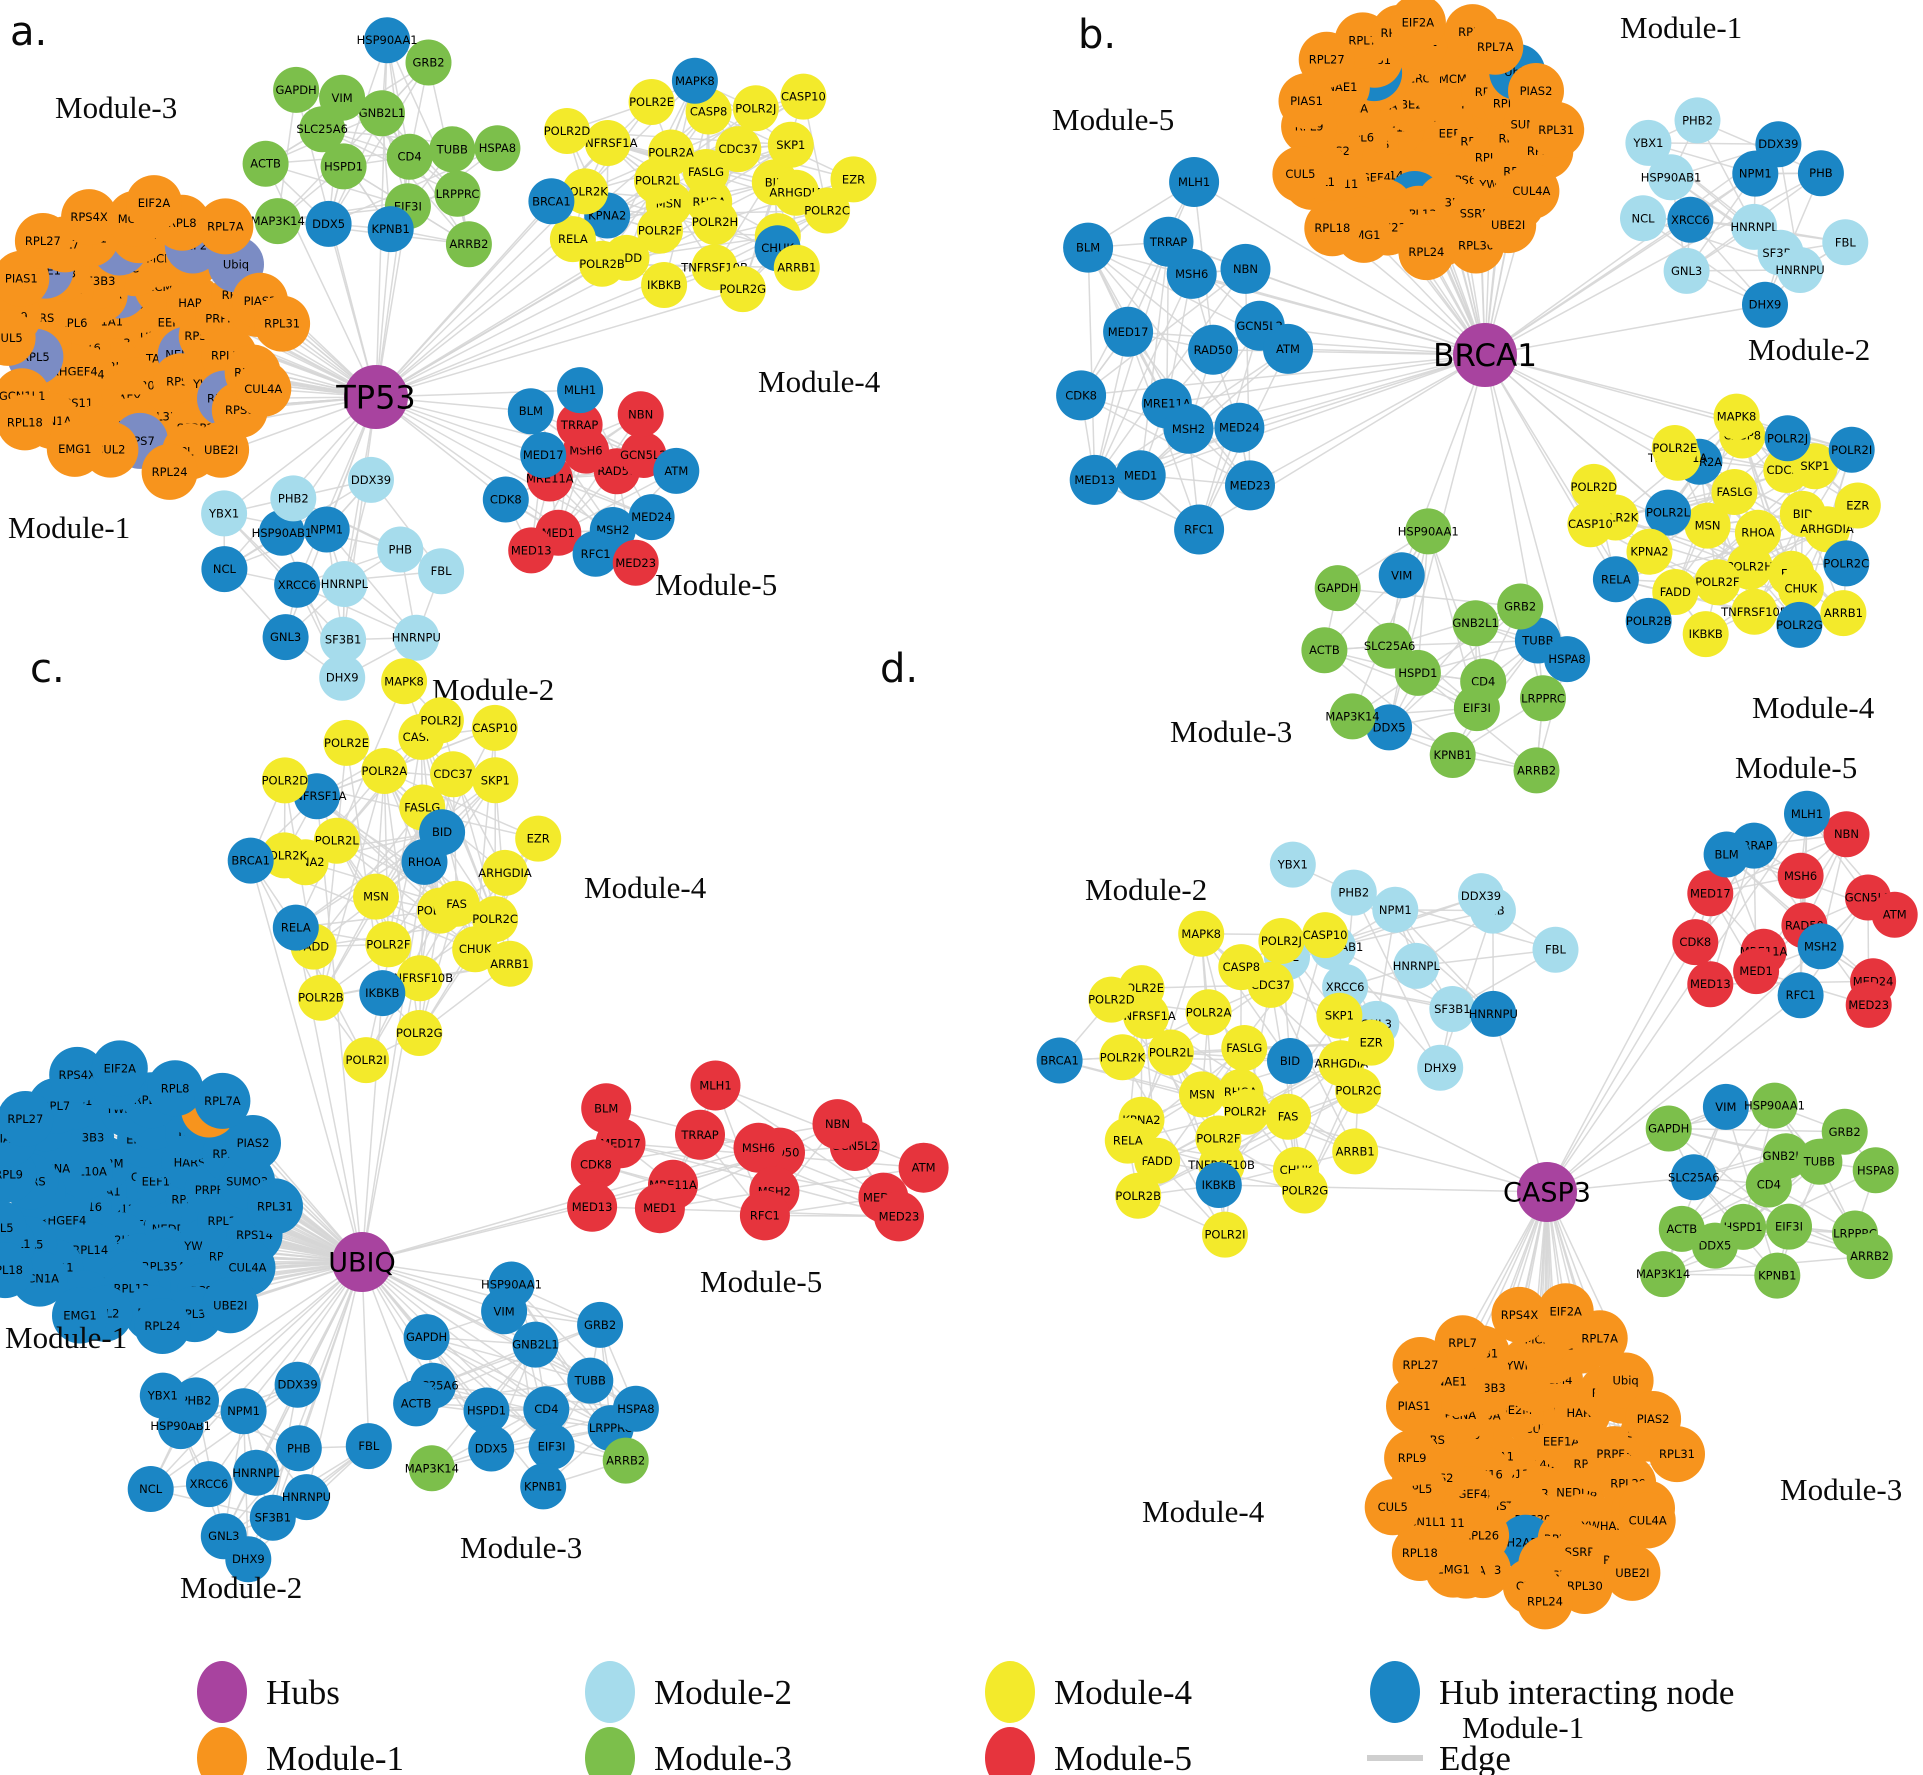 The height and width of the screenshot is (1775, 1923). What do you see at coordinates (424, 862) in the screenshot?
I see `svg-text: RHOA` at bounding box center [424, 862].